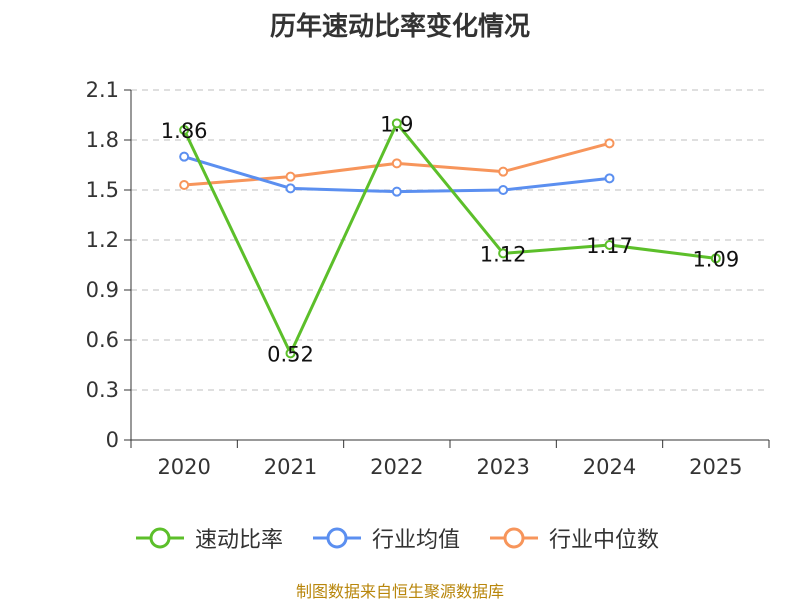  Describe the element at coordinates (239, 540) in the screenshot. I see `legend-label: 速动比率` at that location.